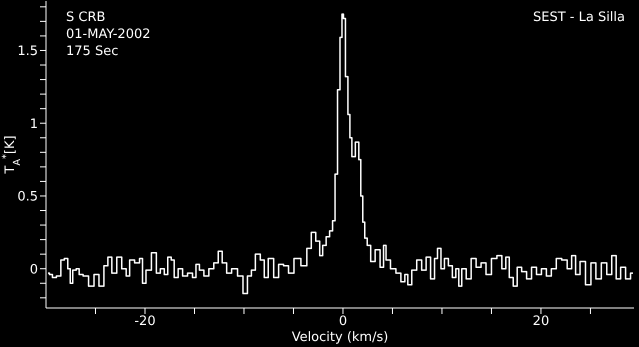 This screenshot has width=639, height=347. I want to click on x-tick-label: -20, so click(145, 322).